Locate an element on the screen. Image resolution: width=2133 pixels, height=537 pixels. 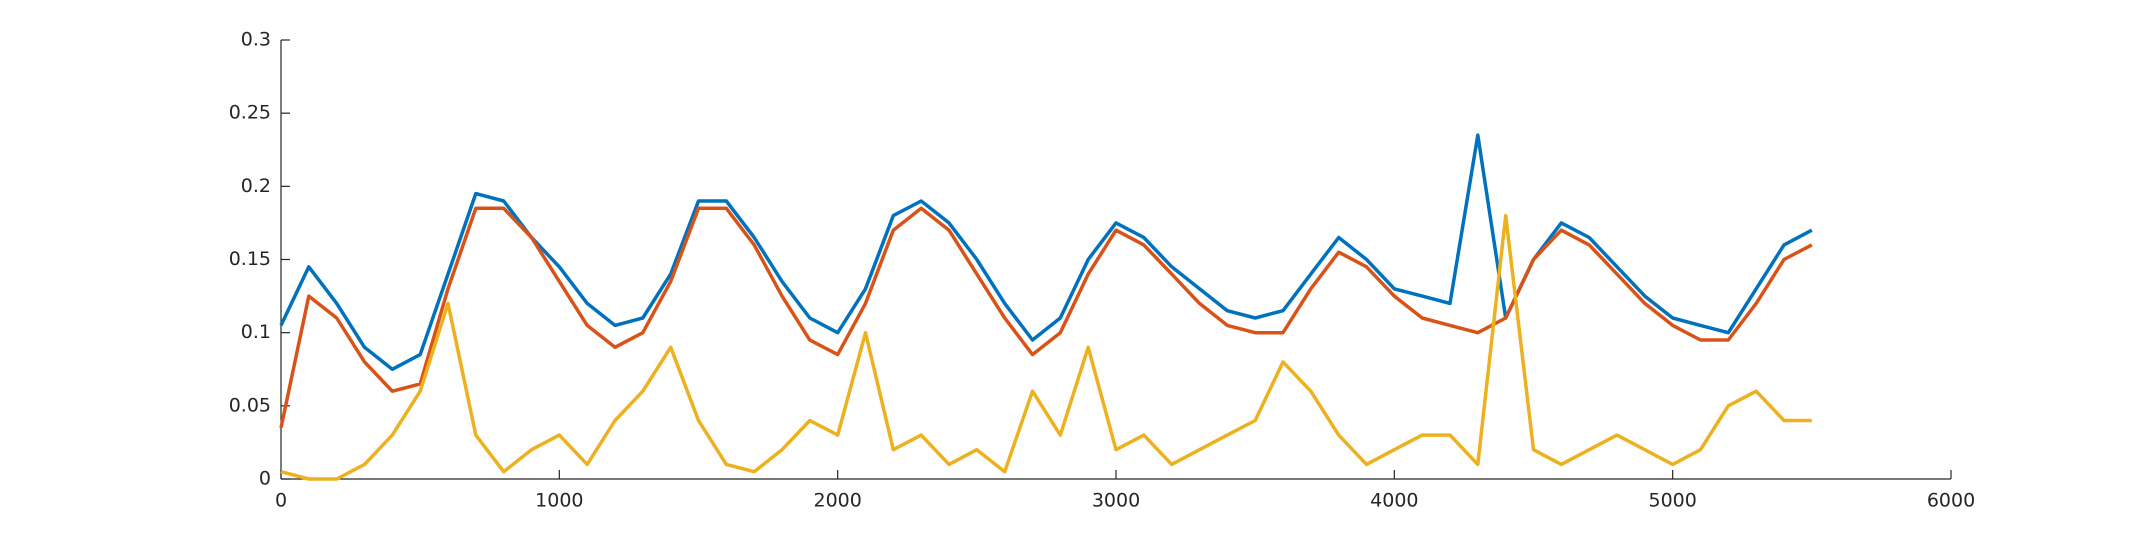
y-tick-label: 0.2 is located at coordinates (256, 186).